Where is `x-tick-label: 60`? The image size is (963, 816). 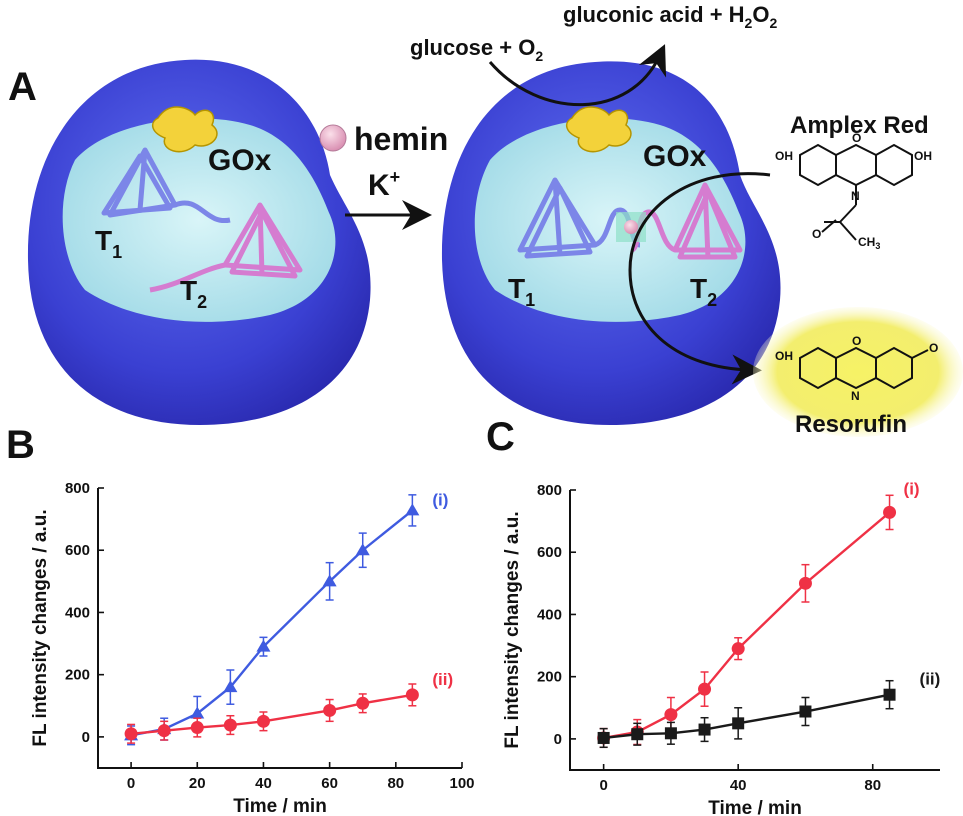
x-tick-label: 60 is located at coordinates (329, 783).